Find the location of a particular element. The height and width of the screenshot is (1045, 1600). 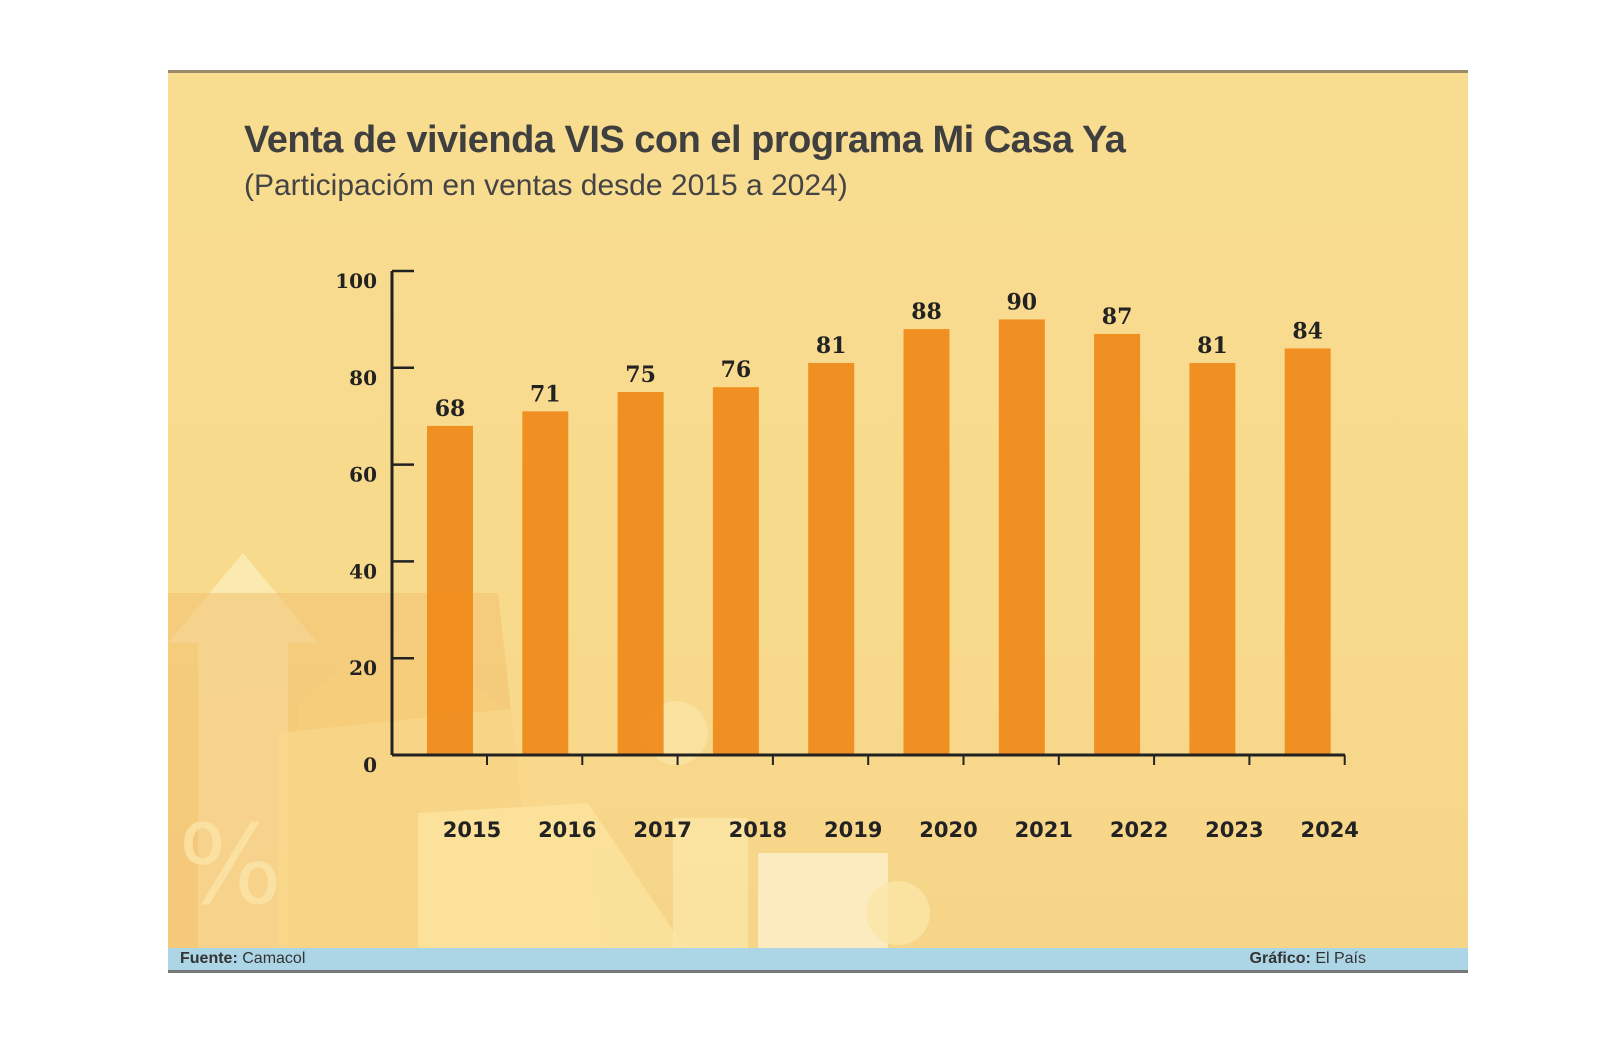

x-tick-label: 2024 is located at coordinates (1329, 830).